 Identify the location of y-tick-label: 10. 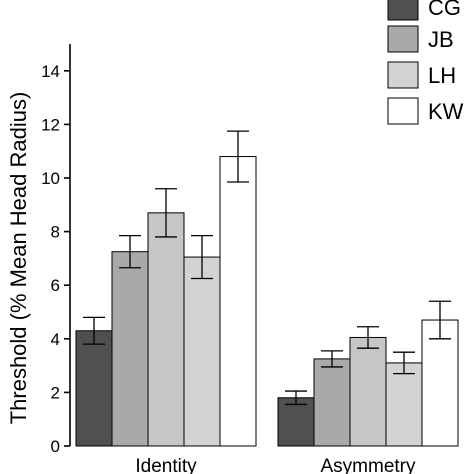
(50, 178).